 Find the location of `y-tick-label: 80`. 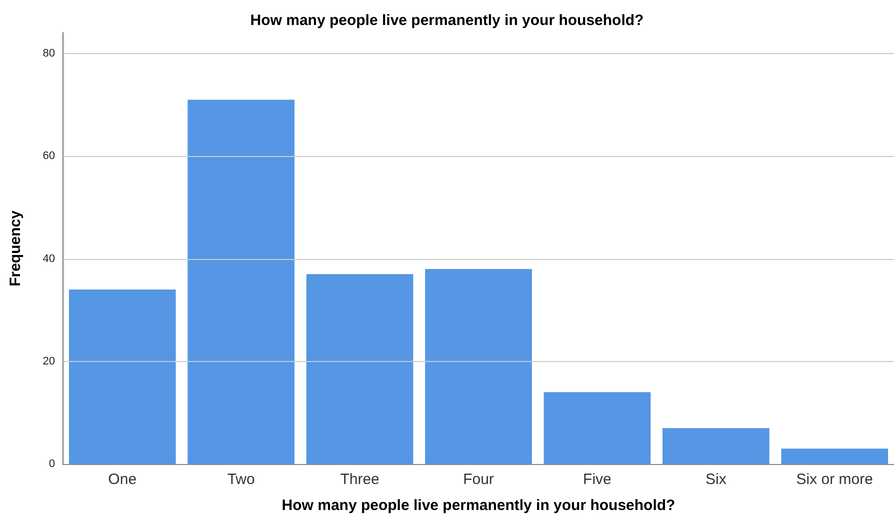

y-tick-label: 80 is located at coordinates (48, 54).